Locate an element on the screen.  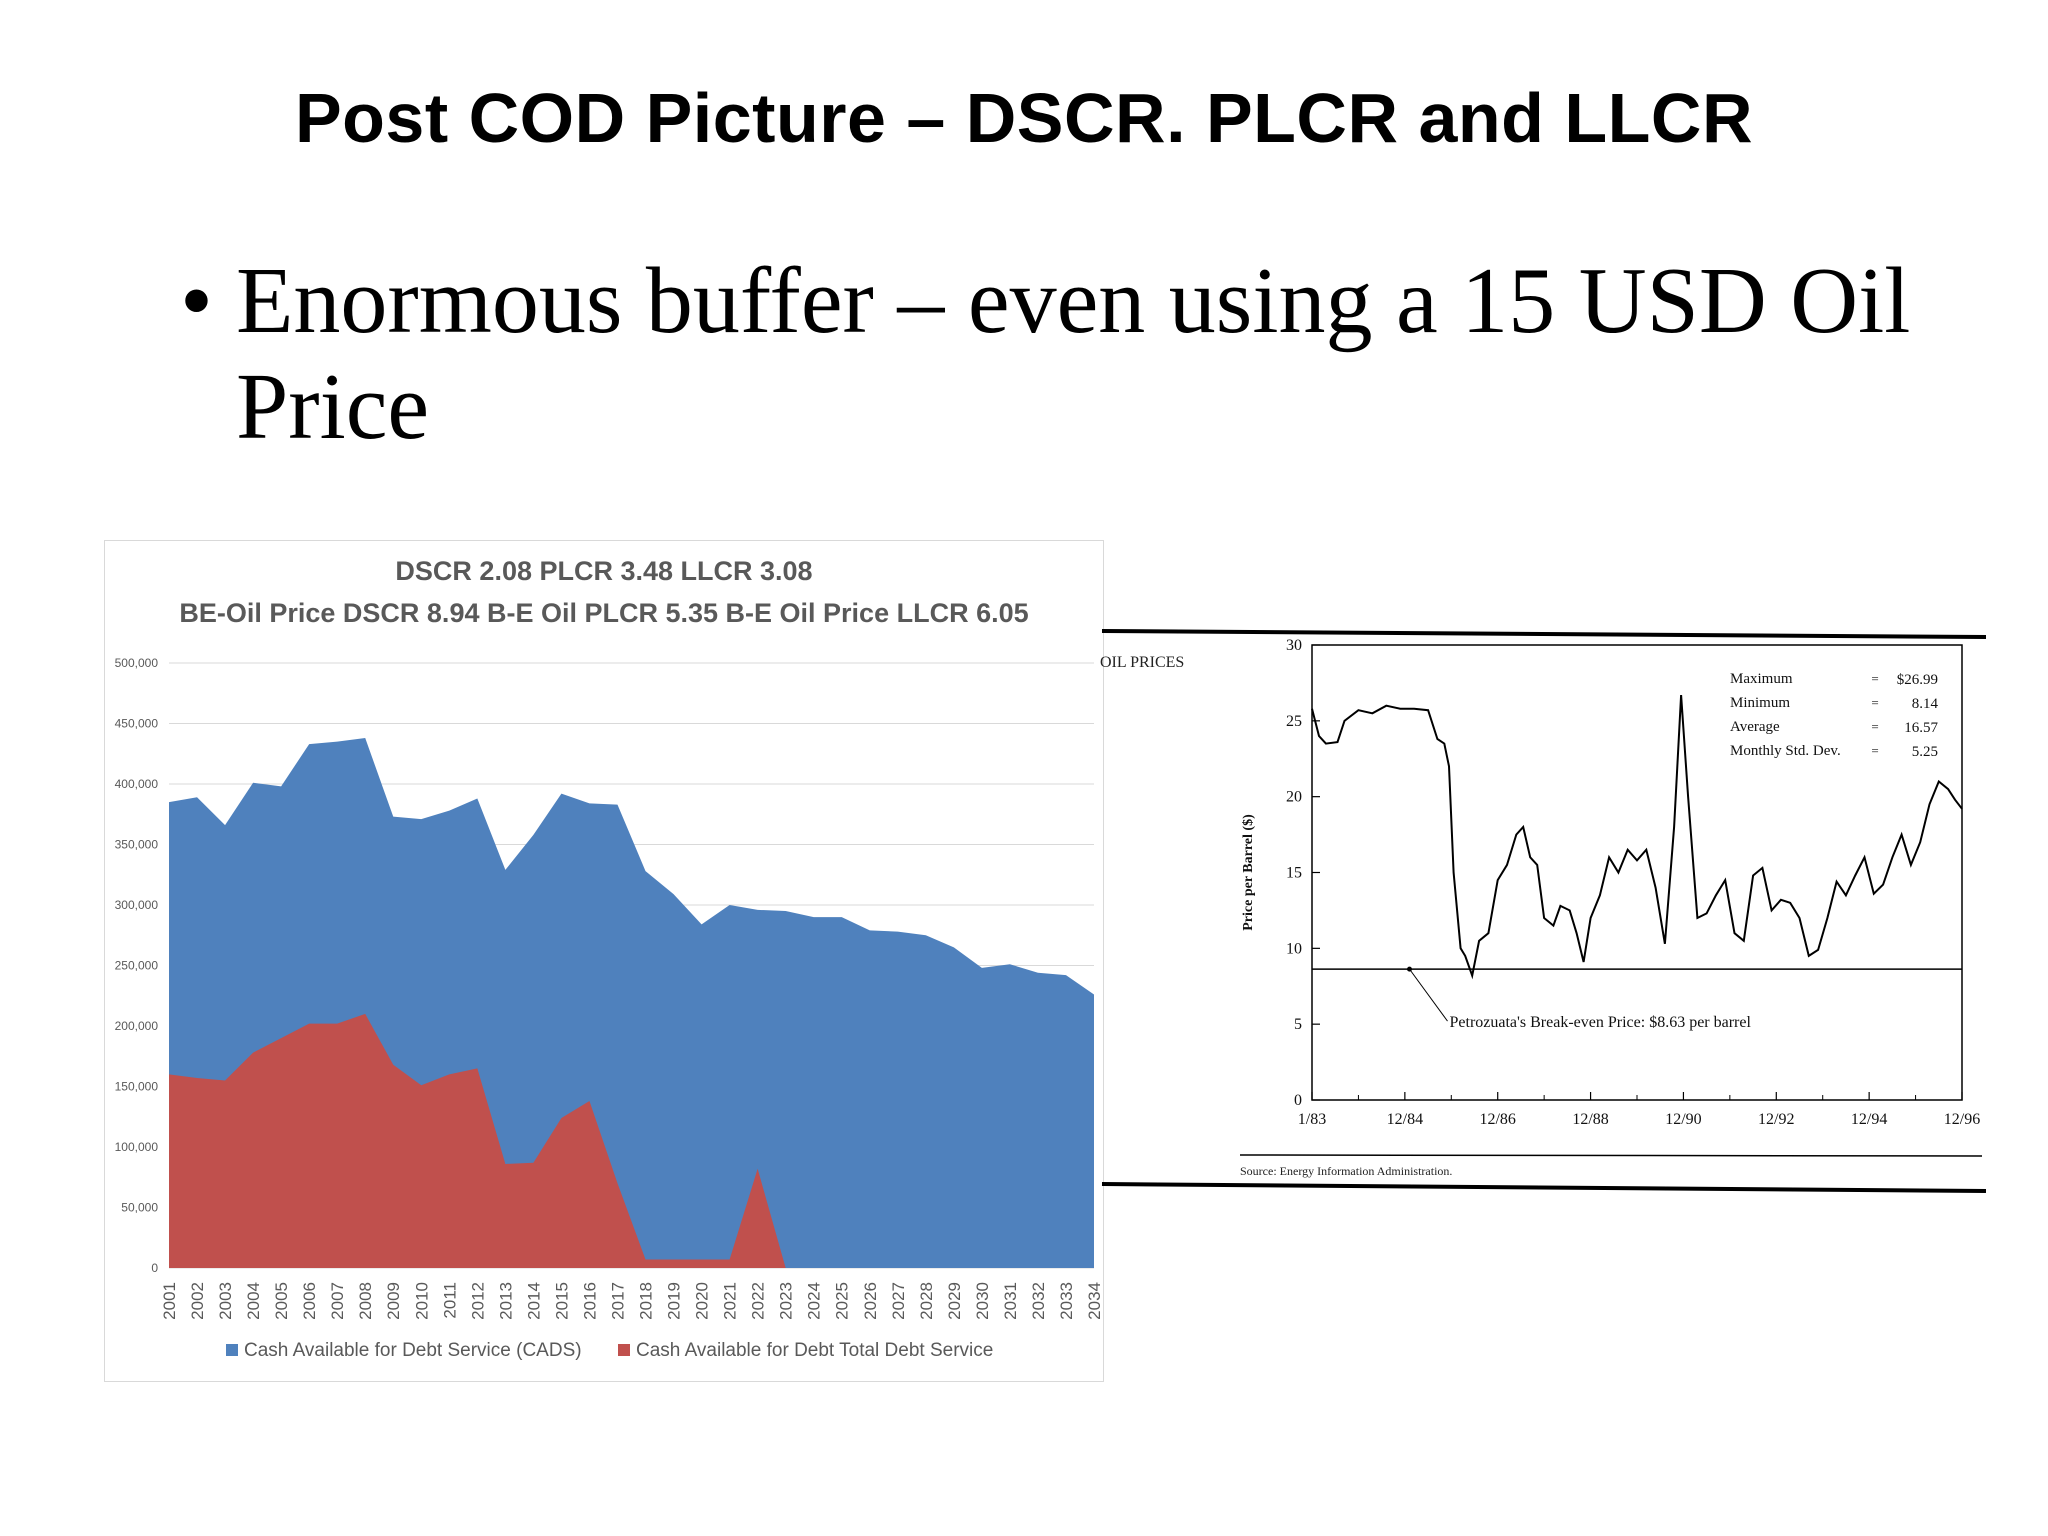
x-tick-label: 2016 is located at coordinates (589, 1301).